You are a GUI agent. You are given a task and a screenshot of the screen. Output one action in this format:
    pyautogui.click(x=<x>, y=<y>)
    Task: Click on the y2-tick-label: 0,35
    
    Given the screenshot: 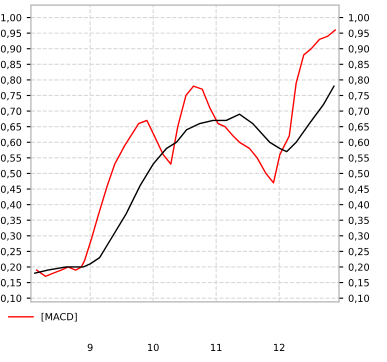 What is the action you would take?
    pyautogui.click(x=358, y=221)
    